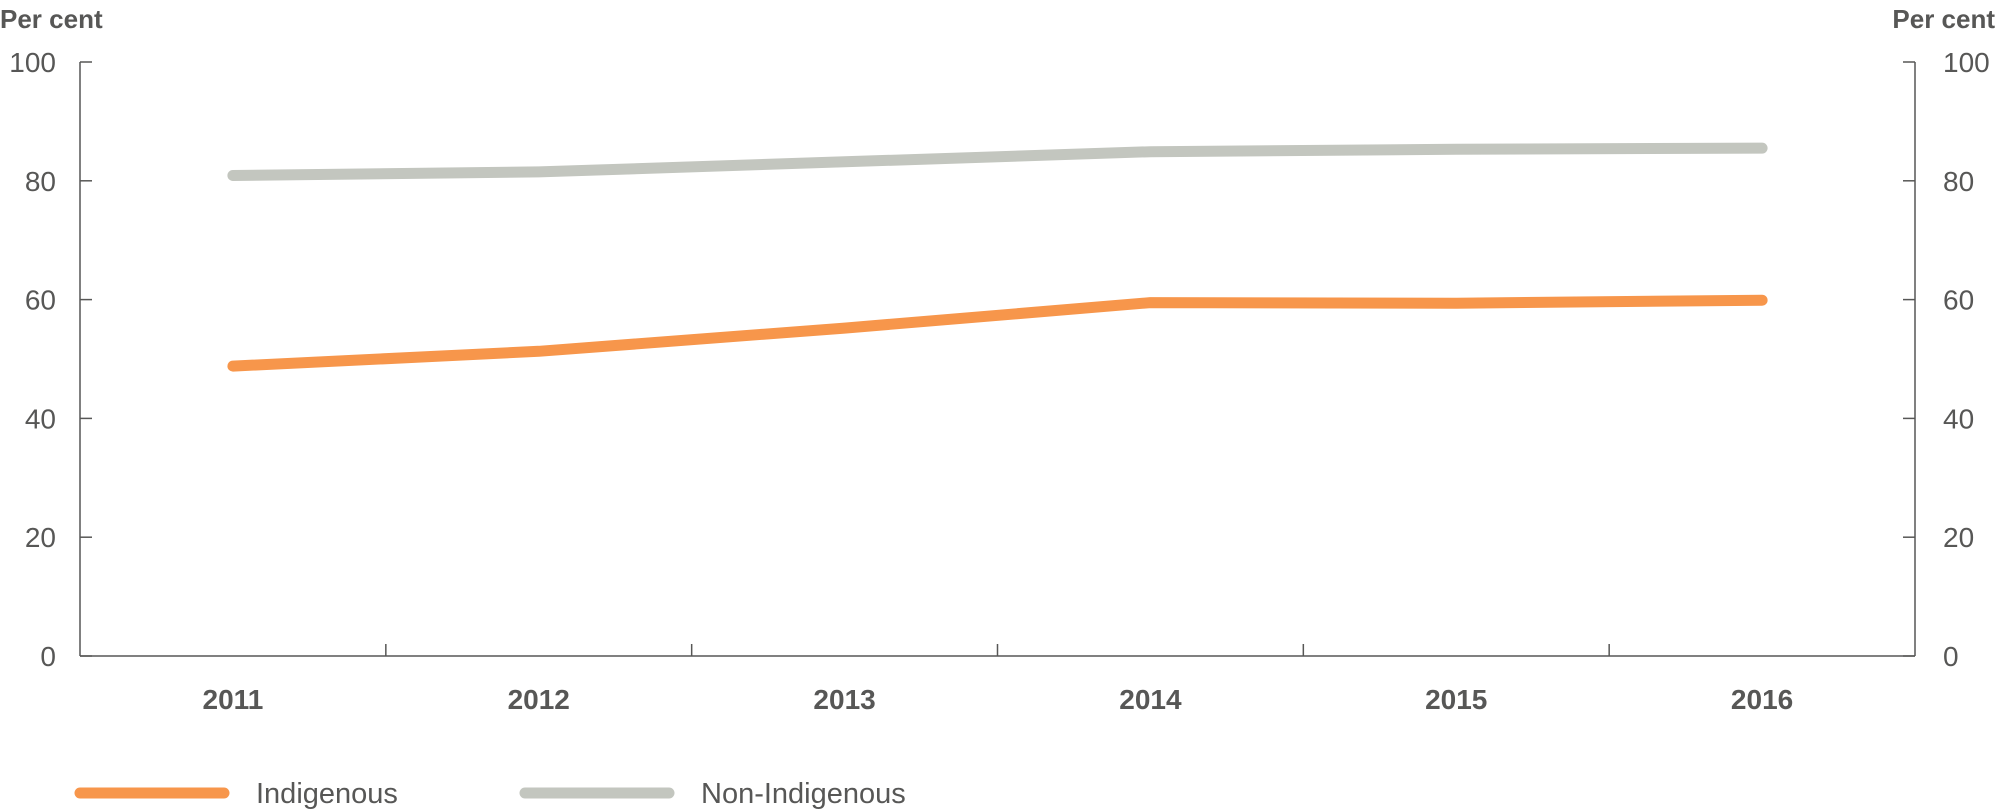 The width and height of the screenshot is (1995, 810). What do you see at coordinates (233, 699) in the screenshot?
I see `x-tick-label: 2011` at bounding box center [233, 699].